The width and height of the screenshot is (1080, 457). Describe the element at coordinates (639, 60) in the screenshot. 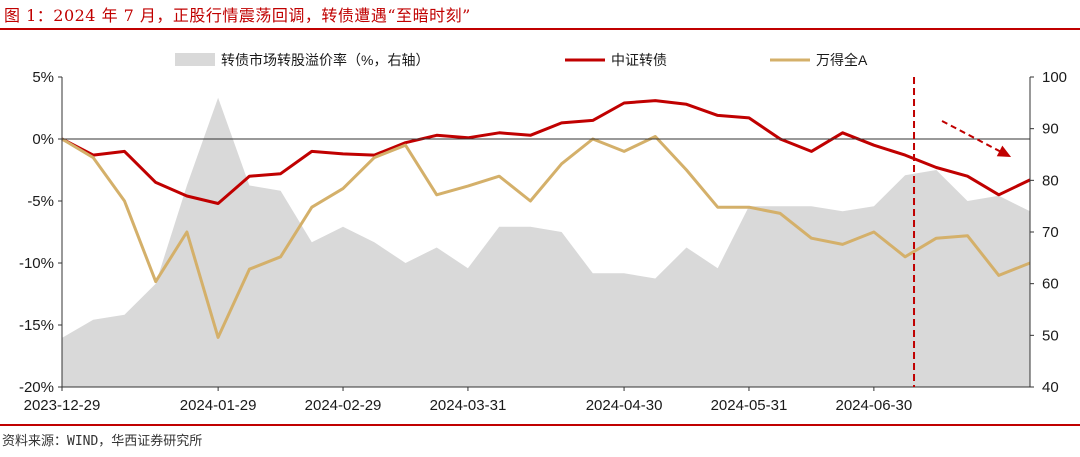

I see `legend-label: 中证转债` at that location.